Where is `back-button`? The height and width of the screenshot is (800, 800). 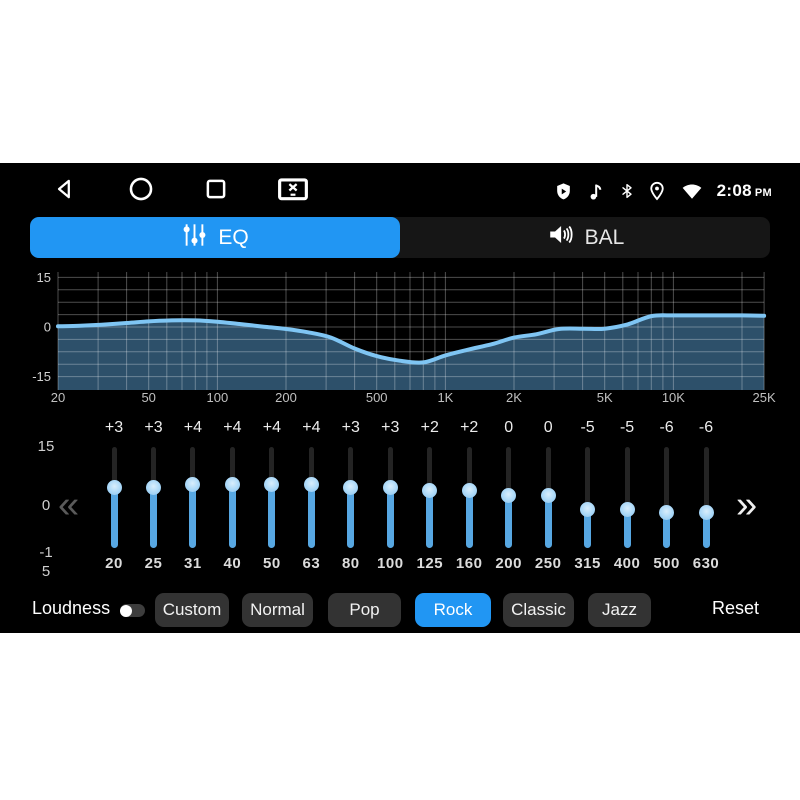 back-button is located at coordinates (65, 191).